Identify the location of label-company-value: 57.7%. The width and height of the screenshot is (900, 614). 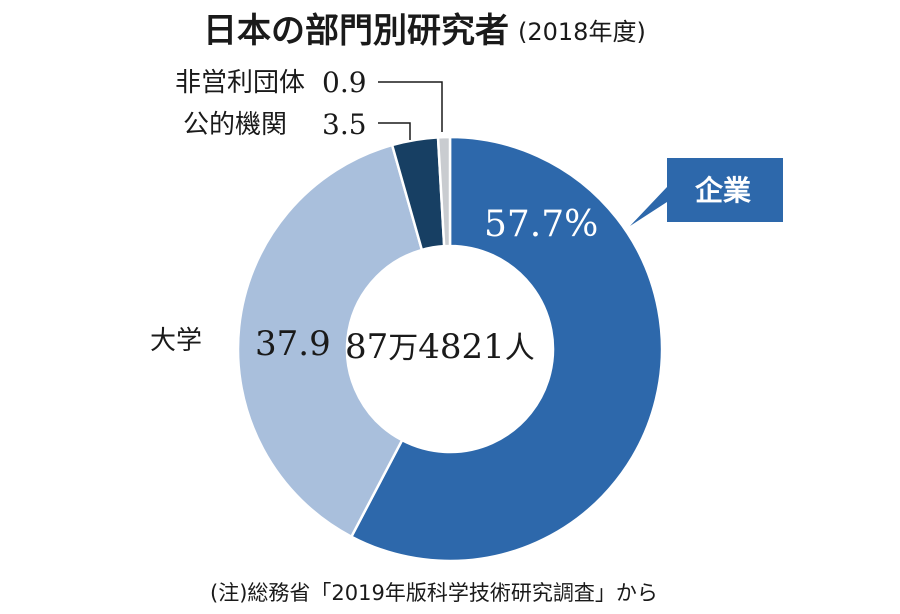
(541, 224).